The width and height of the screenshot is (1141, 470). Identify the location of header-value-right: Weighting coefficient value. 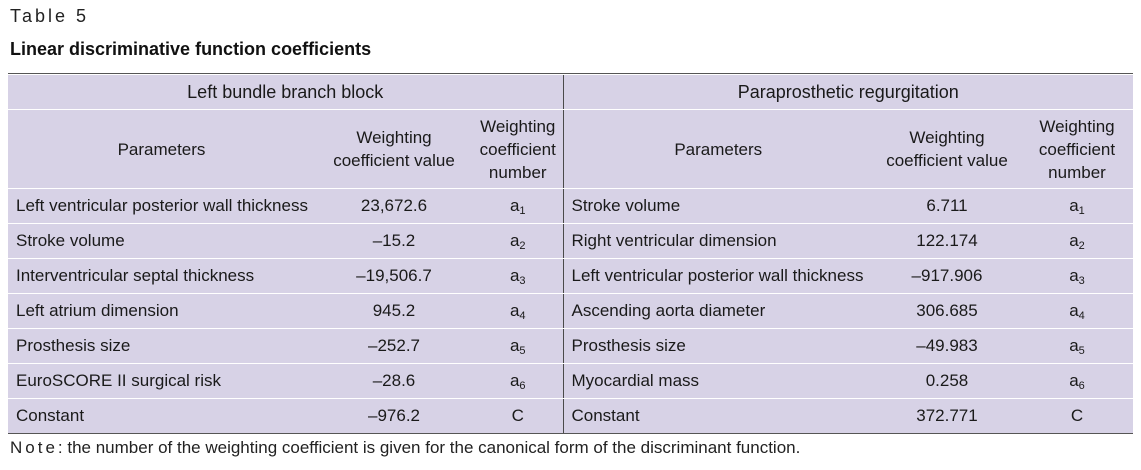
(947, 149).